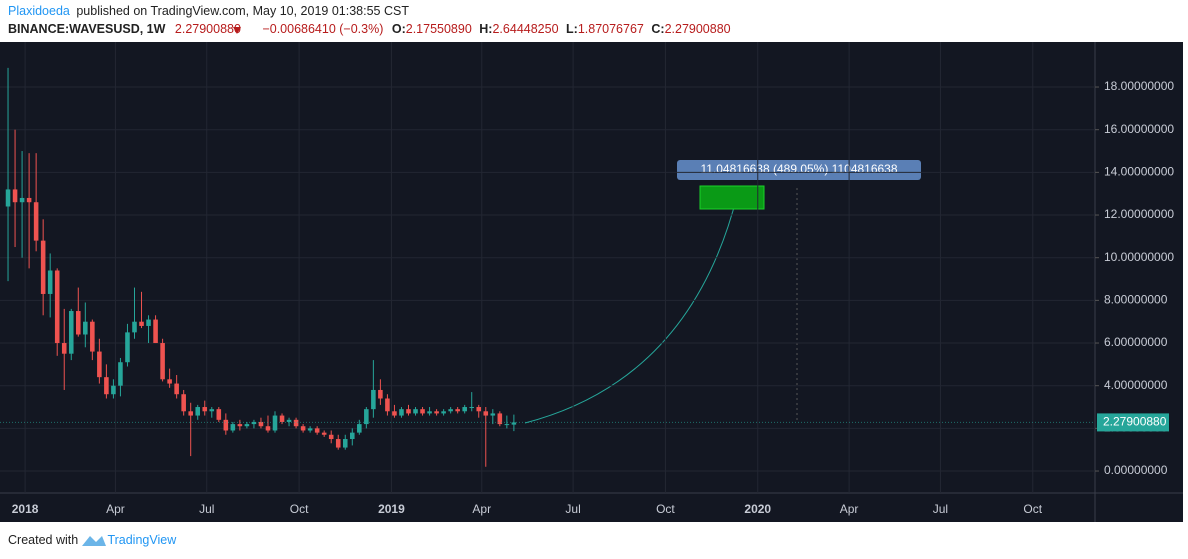 This screenshot has width=1188, height=559. Describe the element at coordinates (525, 29) in the screenshot. I see `h-value: 2.64448250` at that location.